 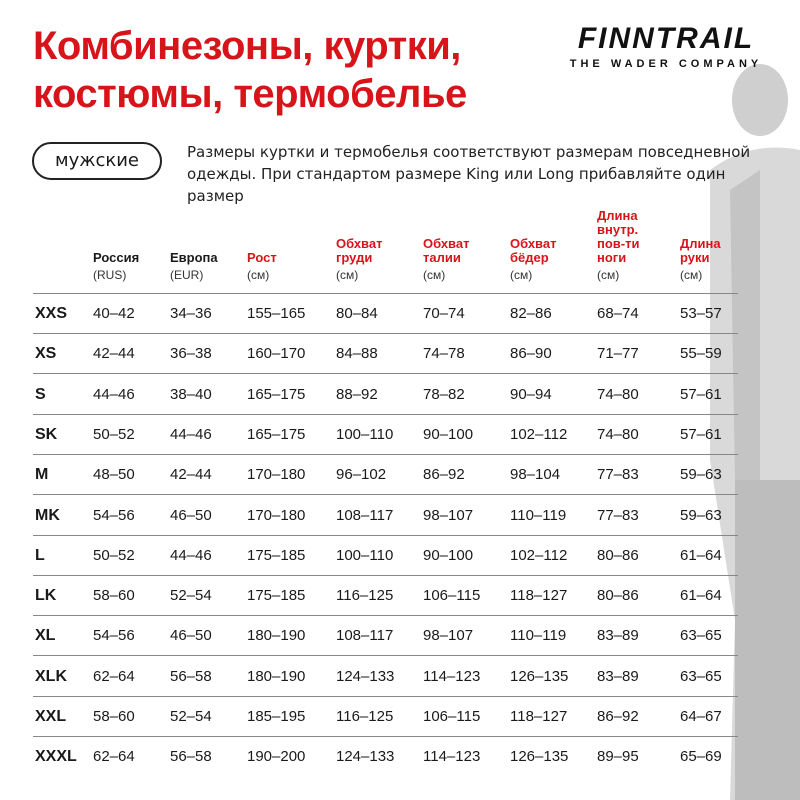 What do you see at coordinates (46, 434) in the screenshot?
I see `size-label: SK` at bounding box center [46, 434].